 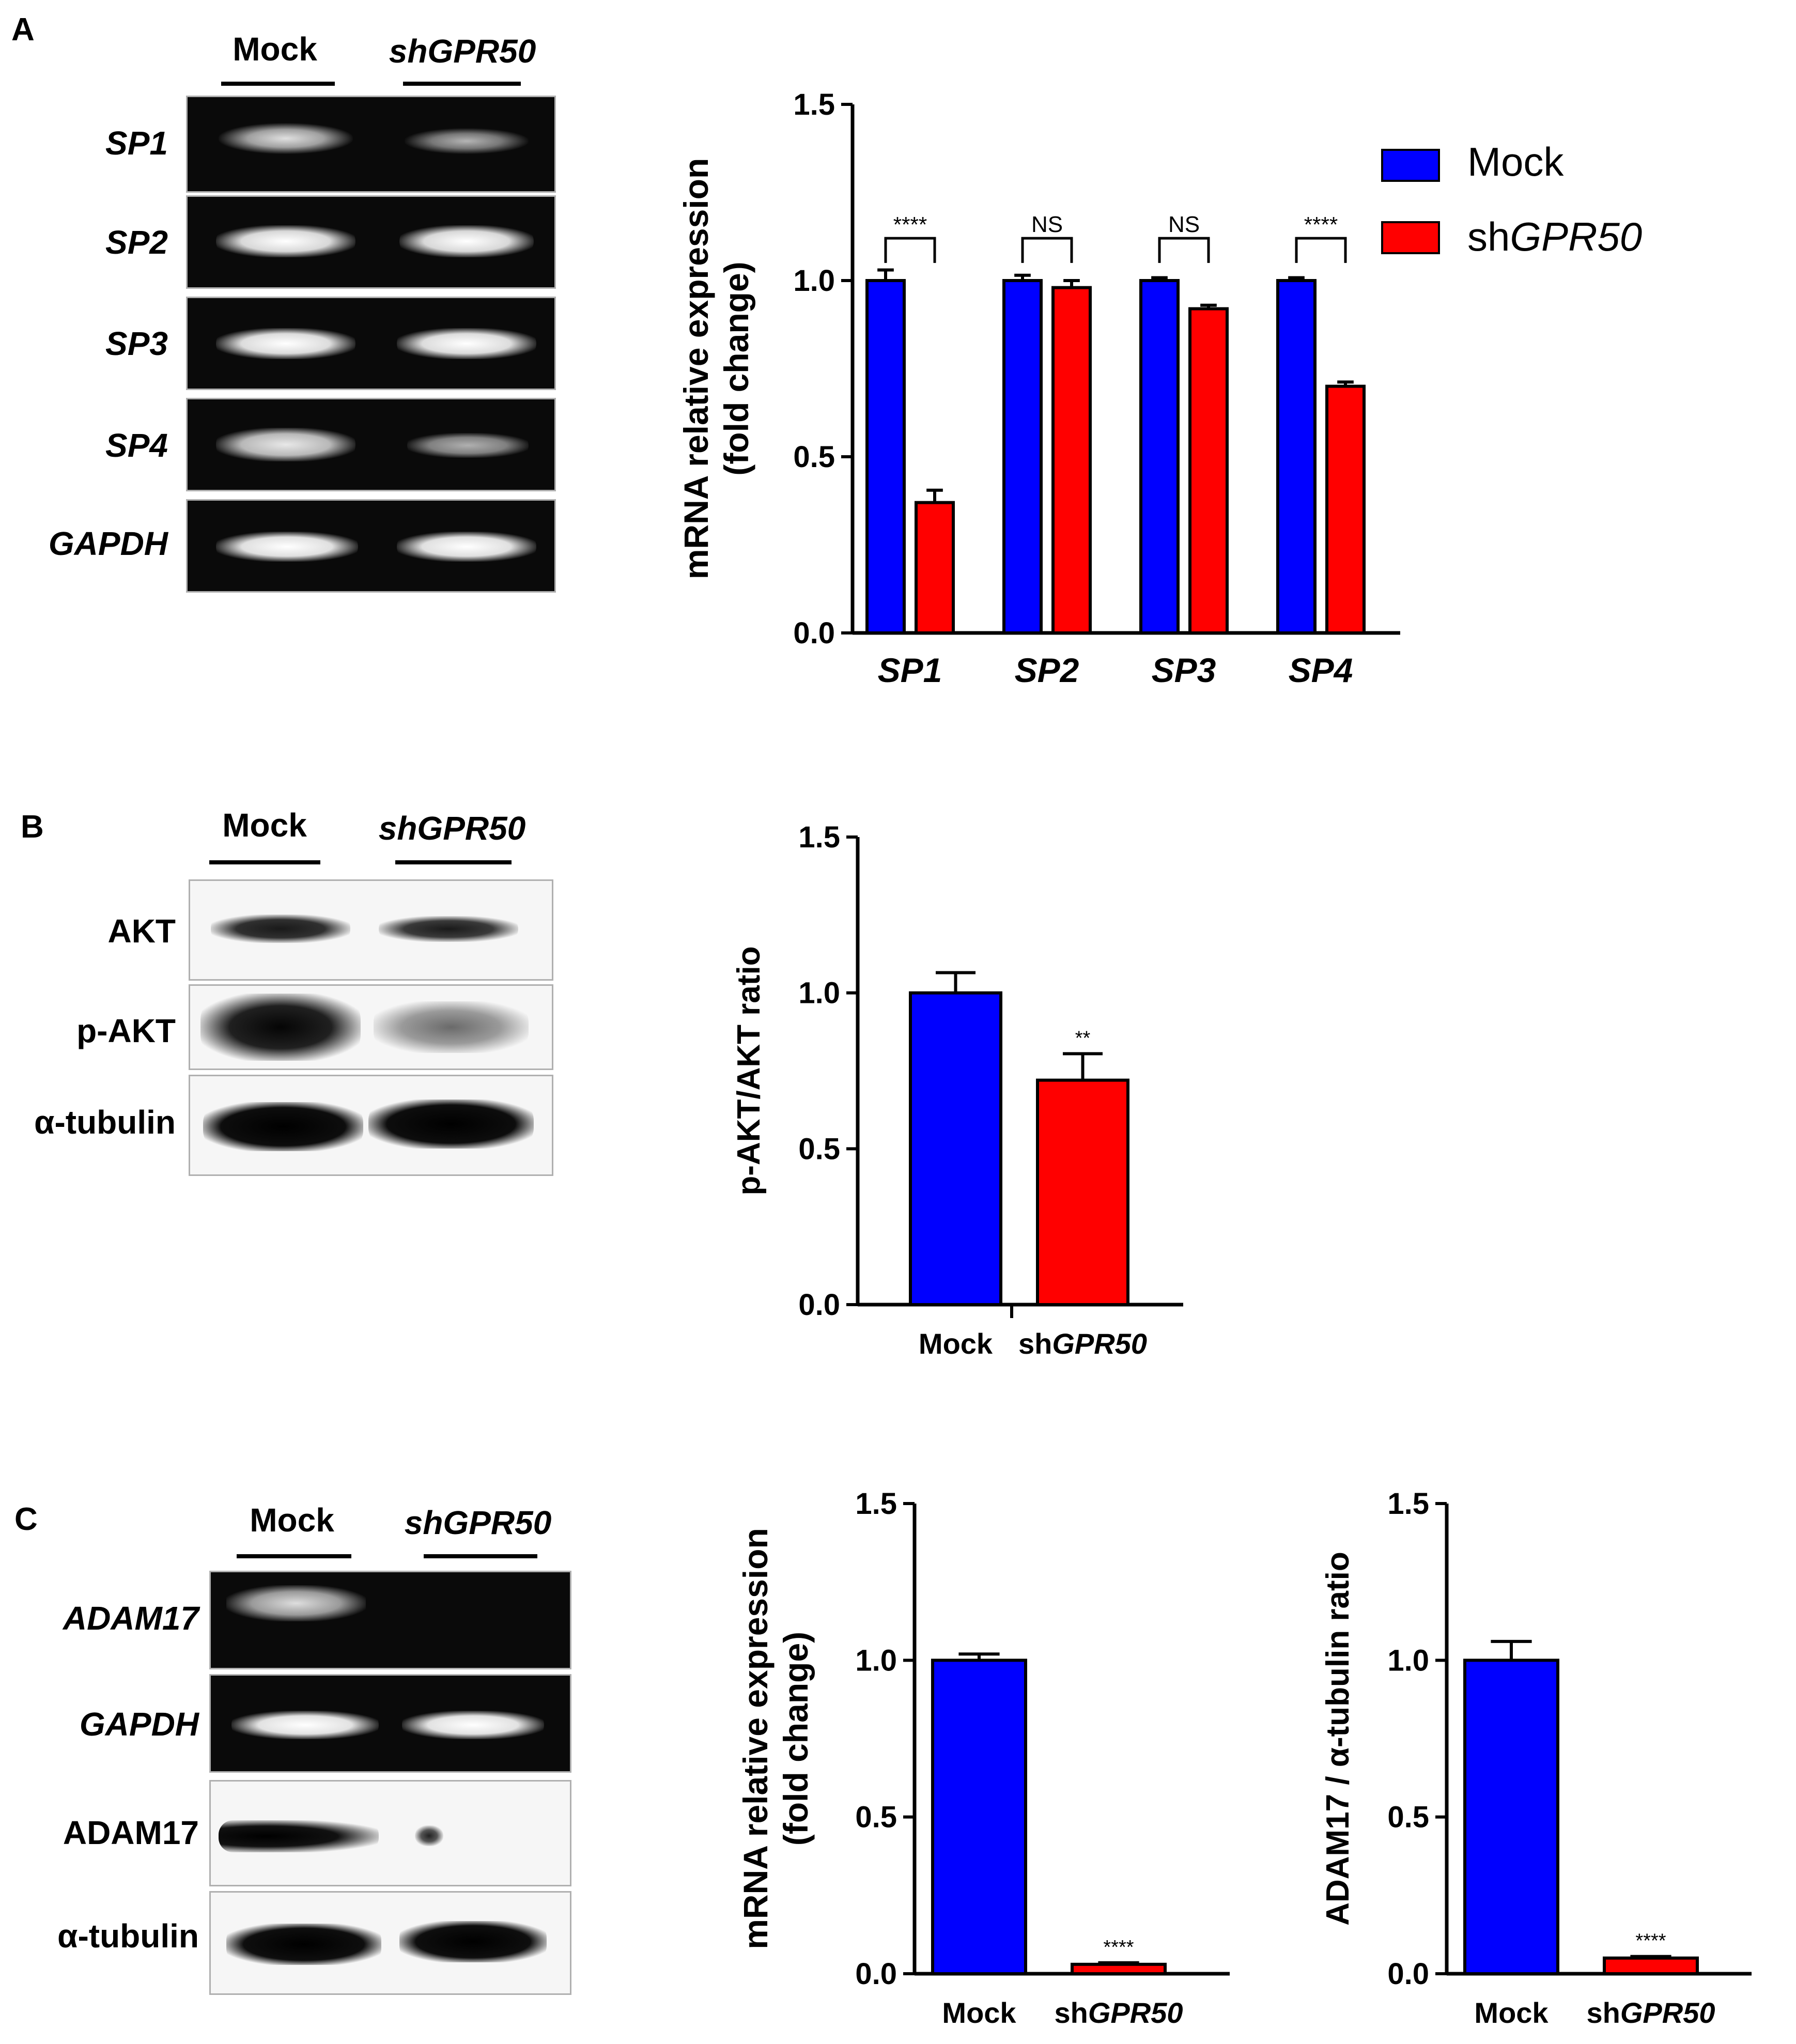 I want to click on x-tick-label: SP4, so click(x=1321, y=670).